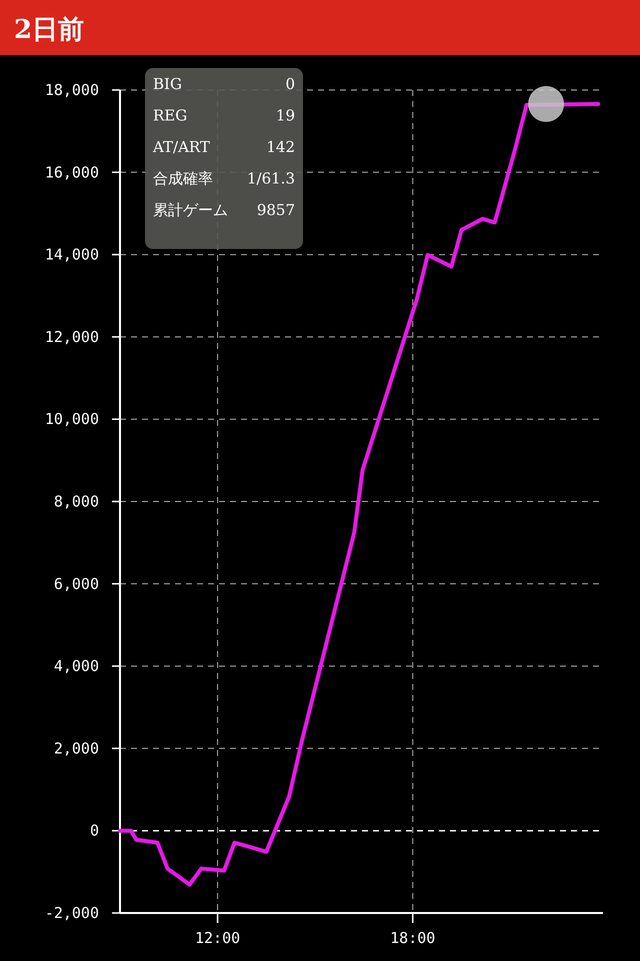  What do you see at coordinates (76, 583) in the screenshot?
I see `y-tick-label: 6,000` at bounding box center [76, 583].